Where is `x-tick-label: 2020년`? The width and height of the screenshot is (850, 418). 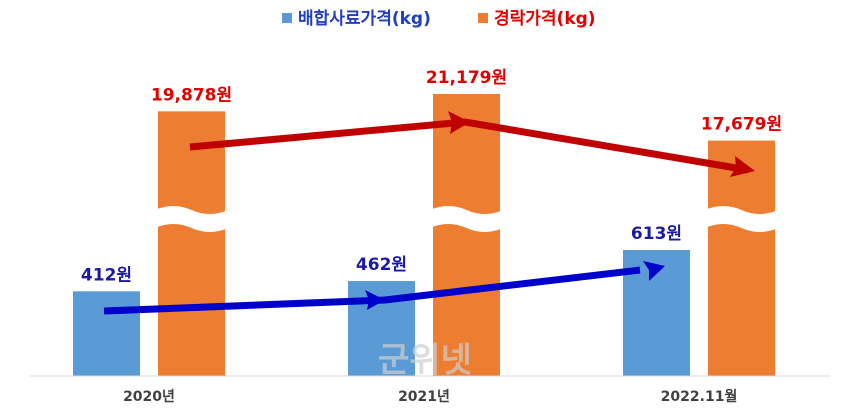 x-tick-label: 2020년 is located at coordinates (149, 397).